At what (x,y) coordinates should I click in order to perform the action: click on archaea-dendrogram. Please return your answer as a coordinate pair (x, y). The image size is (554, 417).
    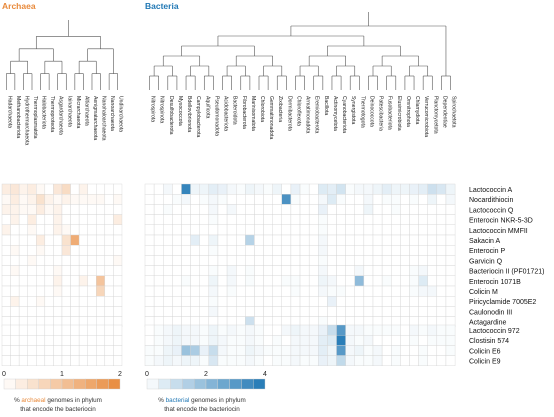
    Looking at the image, I should click on (61, 55).